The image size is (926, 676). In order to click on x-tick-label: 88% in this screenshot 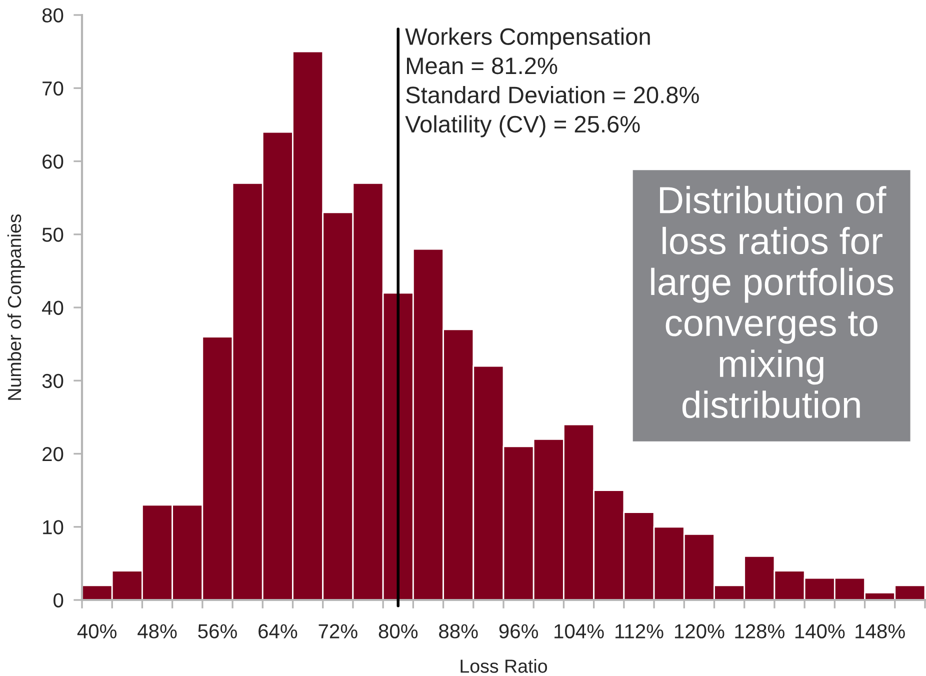, I will do `click(458, 631)`.